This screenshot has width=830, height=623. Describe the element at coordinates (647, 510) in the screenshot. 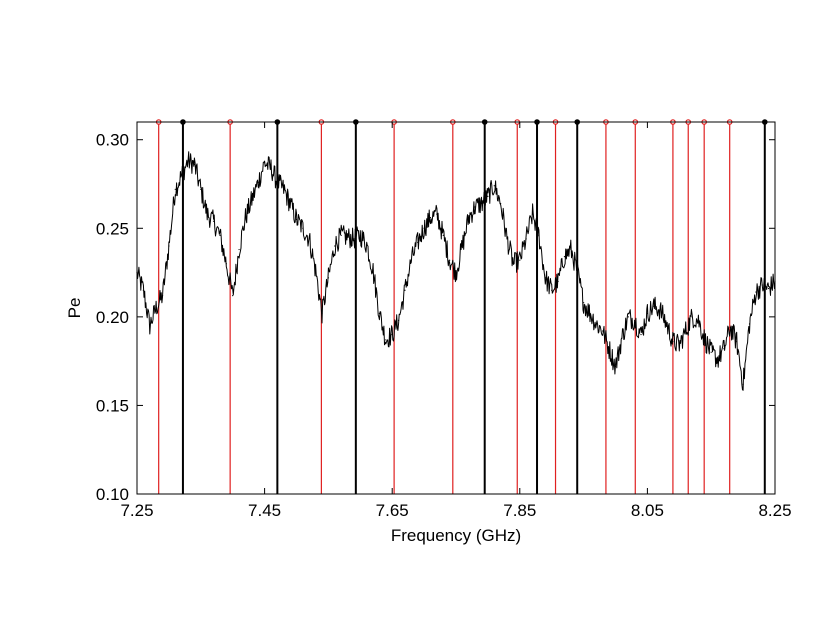

I see `x-tick-label: 8.05` at that location.